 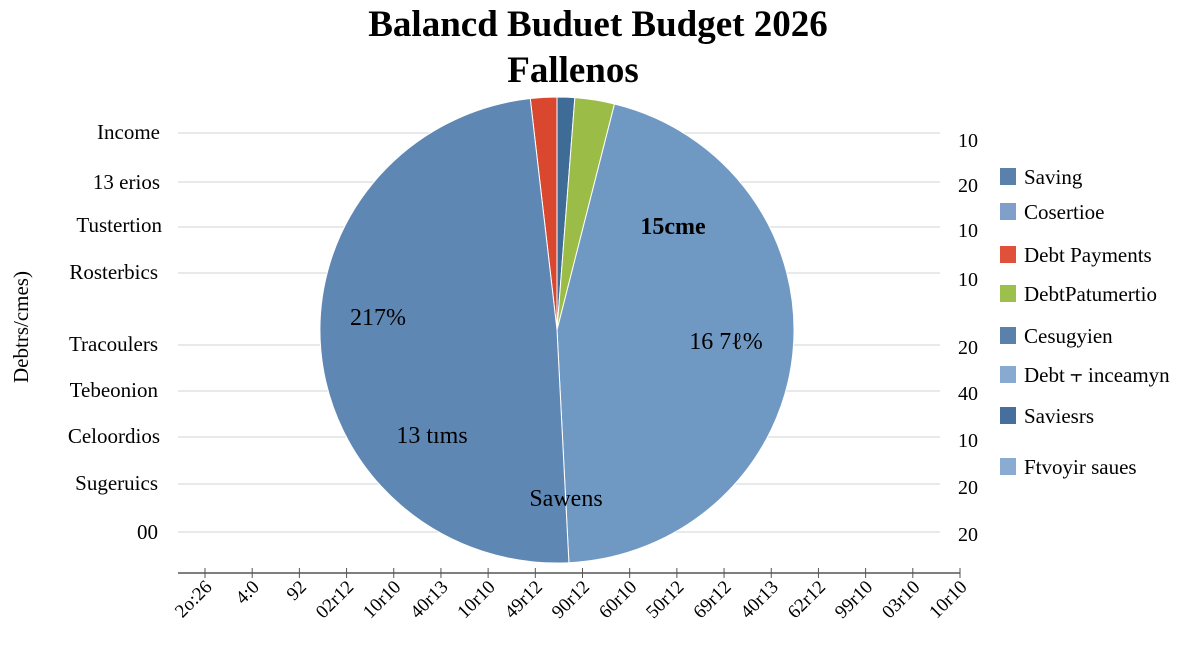 What do you see at coordinates (1088, 255) in the screenshot?
I see `legend-label-2: Debt Payments` at bounding box center [1088, 255].